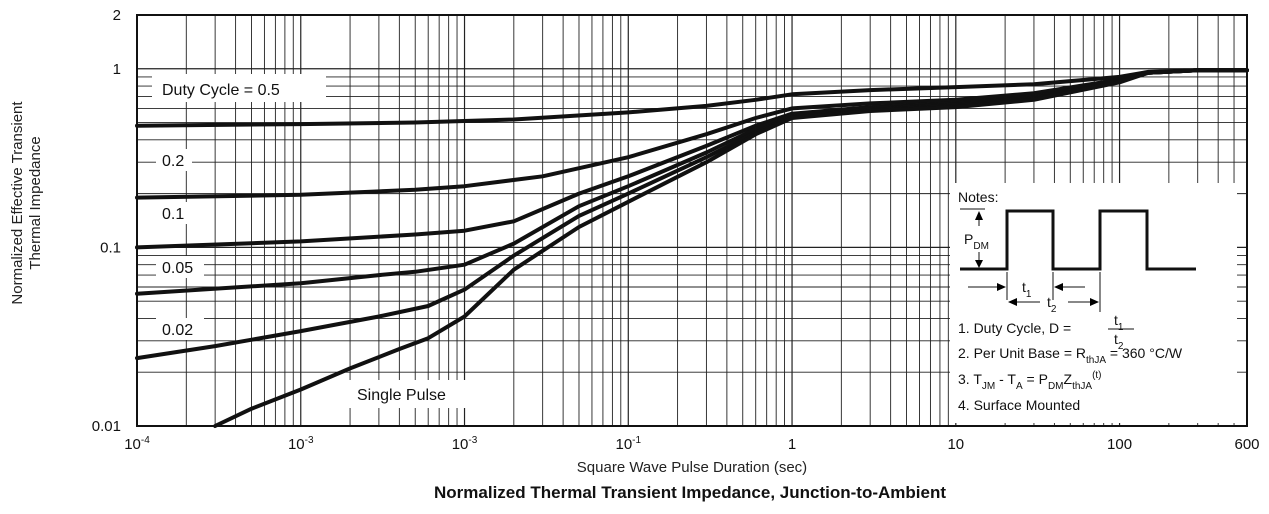 Image resolution: width=1269 pixels, height=514 pixels. I want to click on curve-label-0: Duty Cycle = 0.5, so click(221, 90).